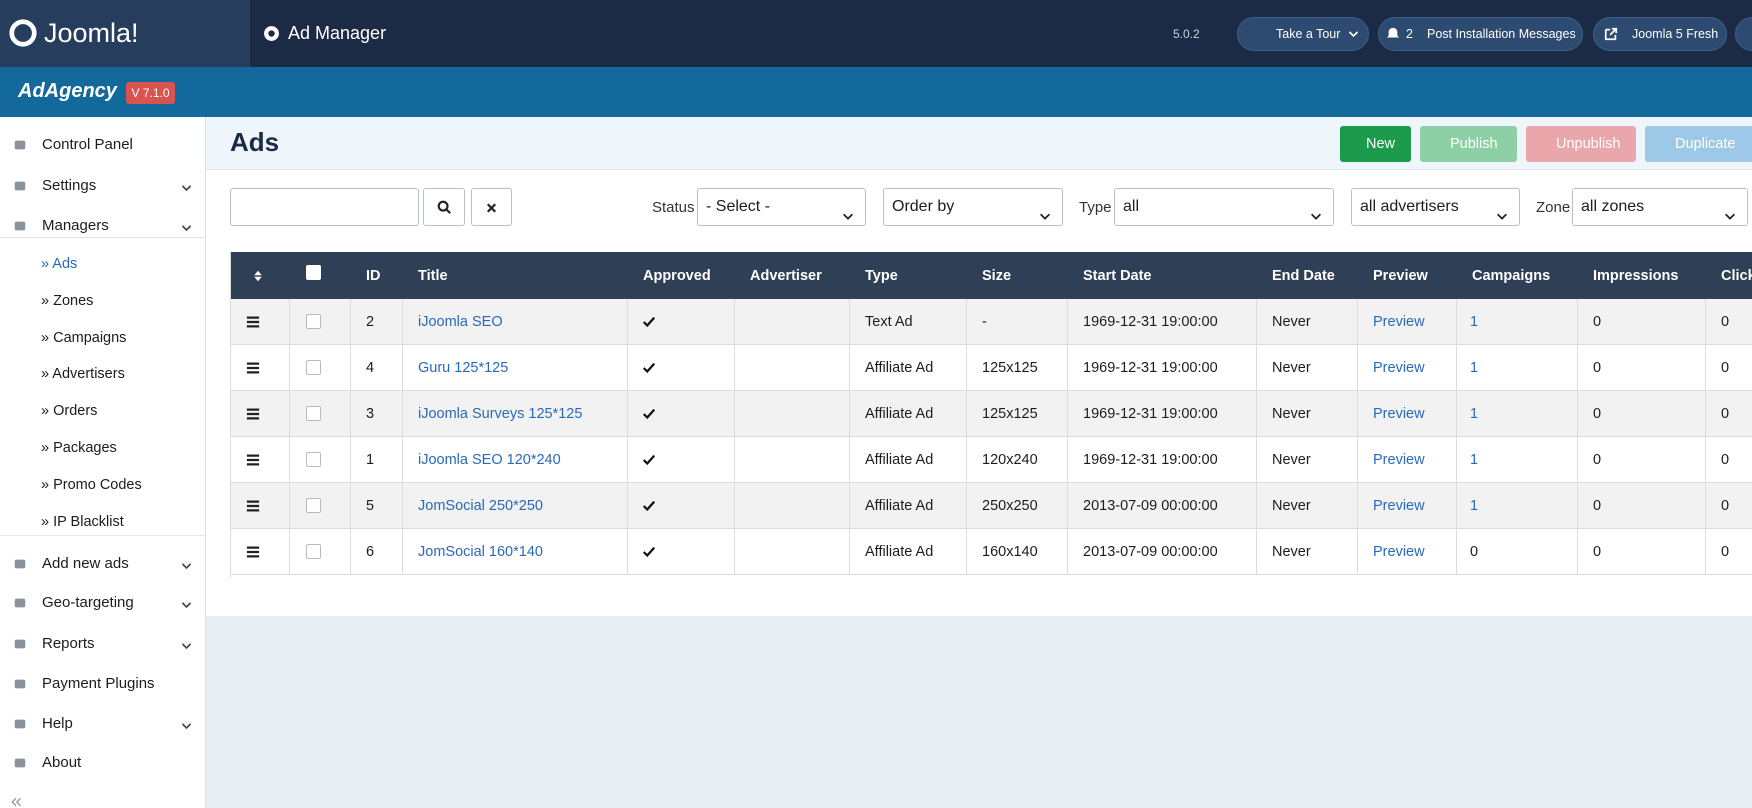 The image size is (1752, 808). What do you see at coordinates (1660, 34) in the screenshot?
I see `site-button` at bounding box center [1660, 34].